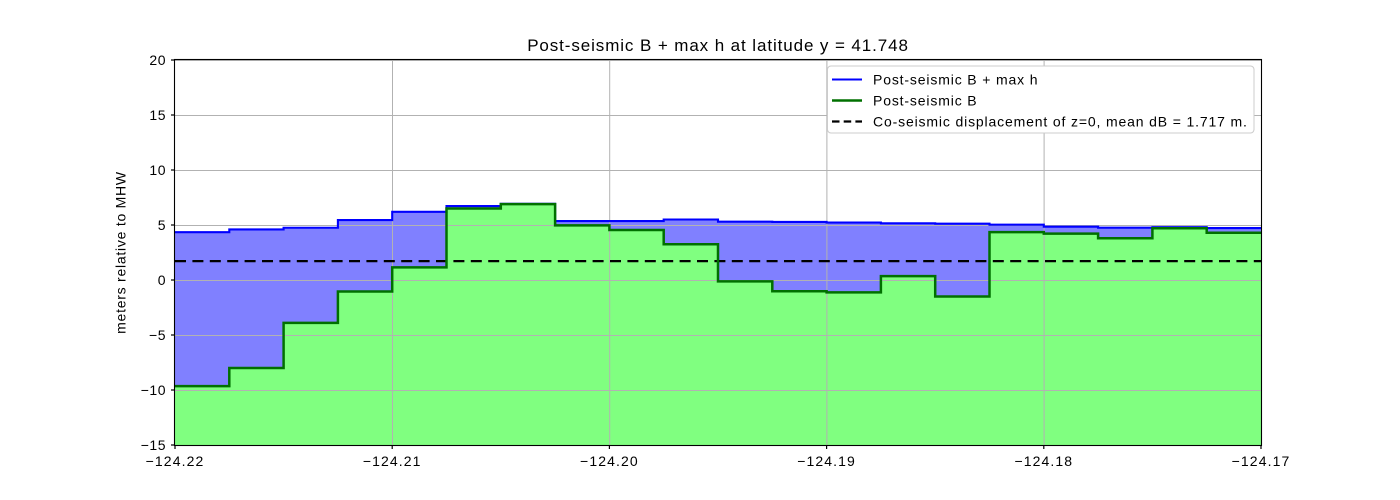  I want to click on svg-text: Post-seismic B, so click(925, 101).